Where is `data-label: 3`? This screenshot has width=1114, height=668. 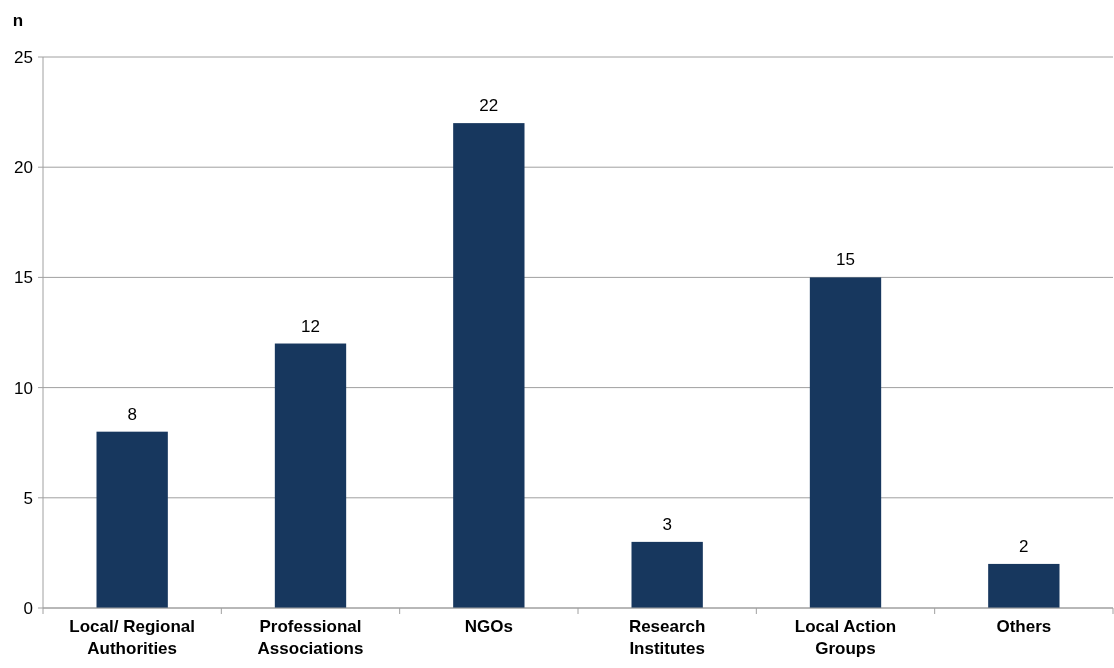 data-label: 3 is located at coordinates (667, 524).